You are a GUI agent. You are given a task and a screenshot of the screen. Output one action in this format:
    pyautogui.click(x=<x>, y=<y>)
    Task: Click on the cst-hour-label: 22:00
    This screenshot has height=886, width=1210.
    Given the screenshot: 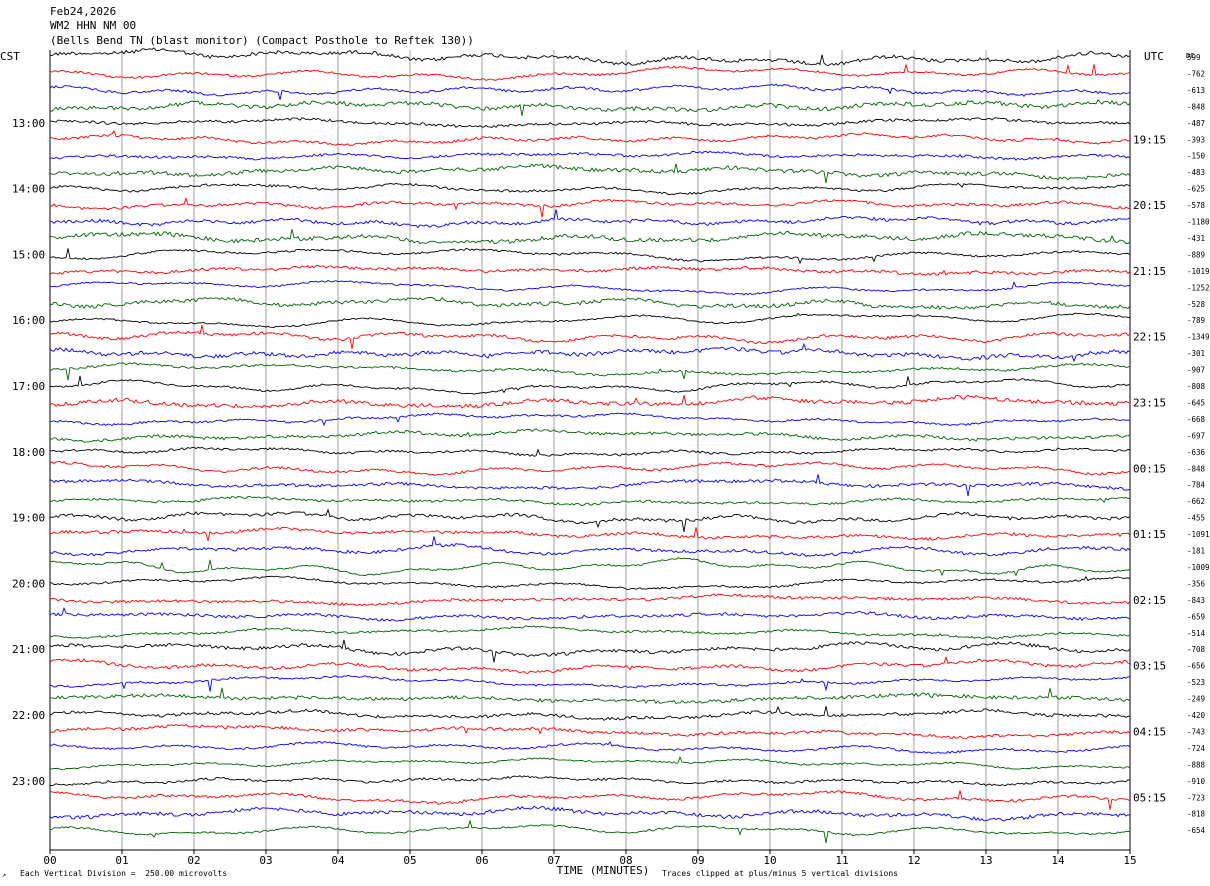 What is the action you would take?
    pyautogui.click(x=28, y=715)
    